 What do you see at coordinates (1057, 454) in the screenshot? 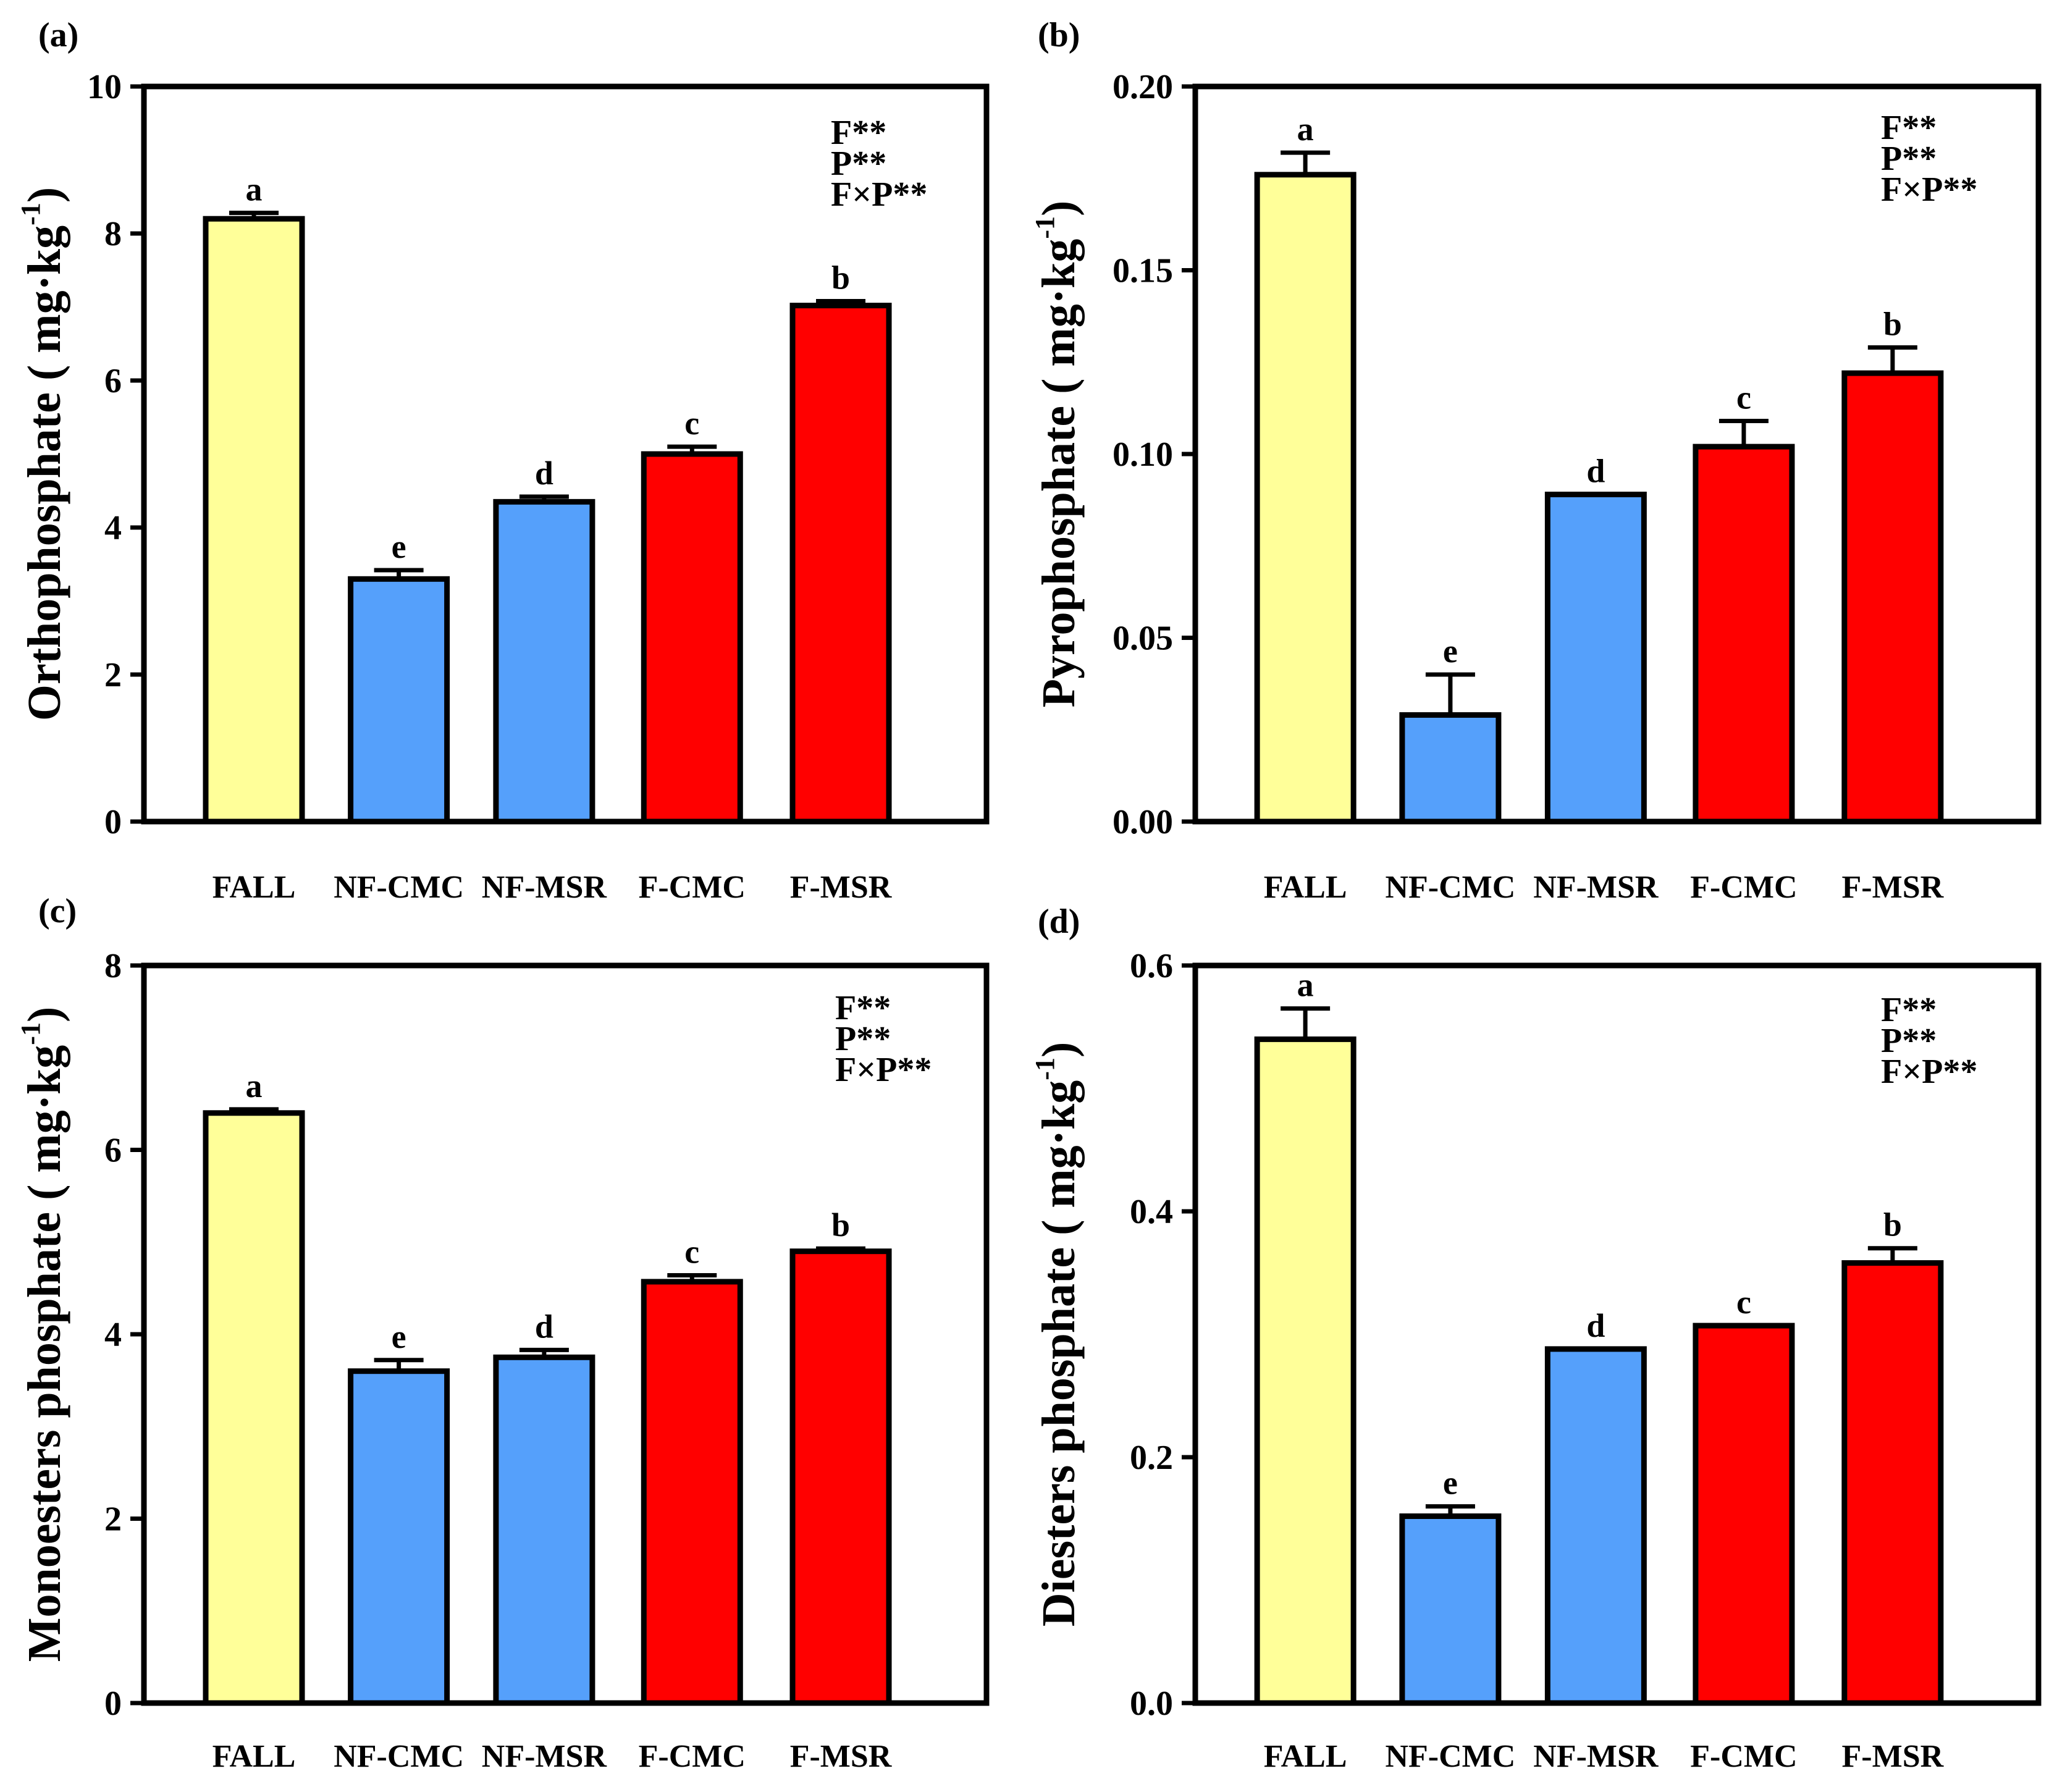
I see `y-axis-label: Pyrophosphate ( mg·kg-1)` at bounding box center [1057, 454].